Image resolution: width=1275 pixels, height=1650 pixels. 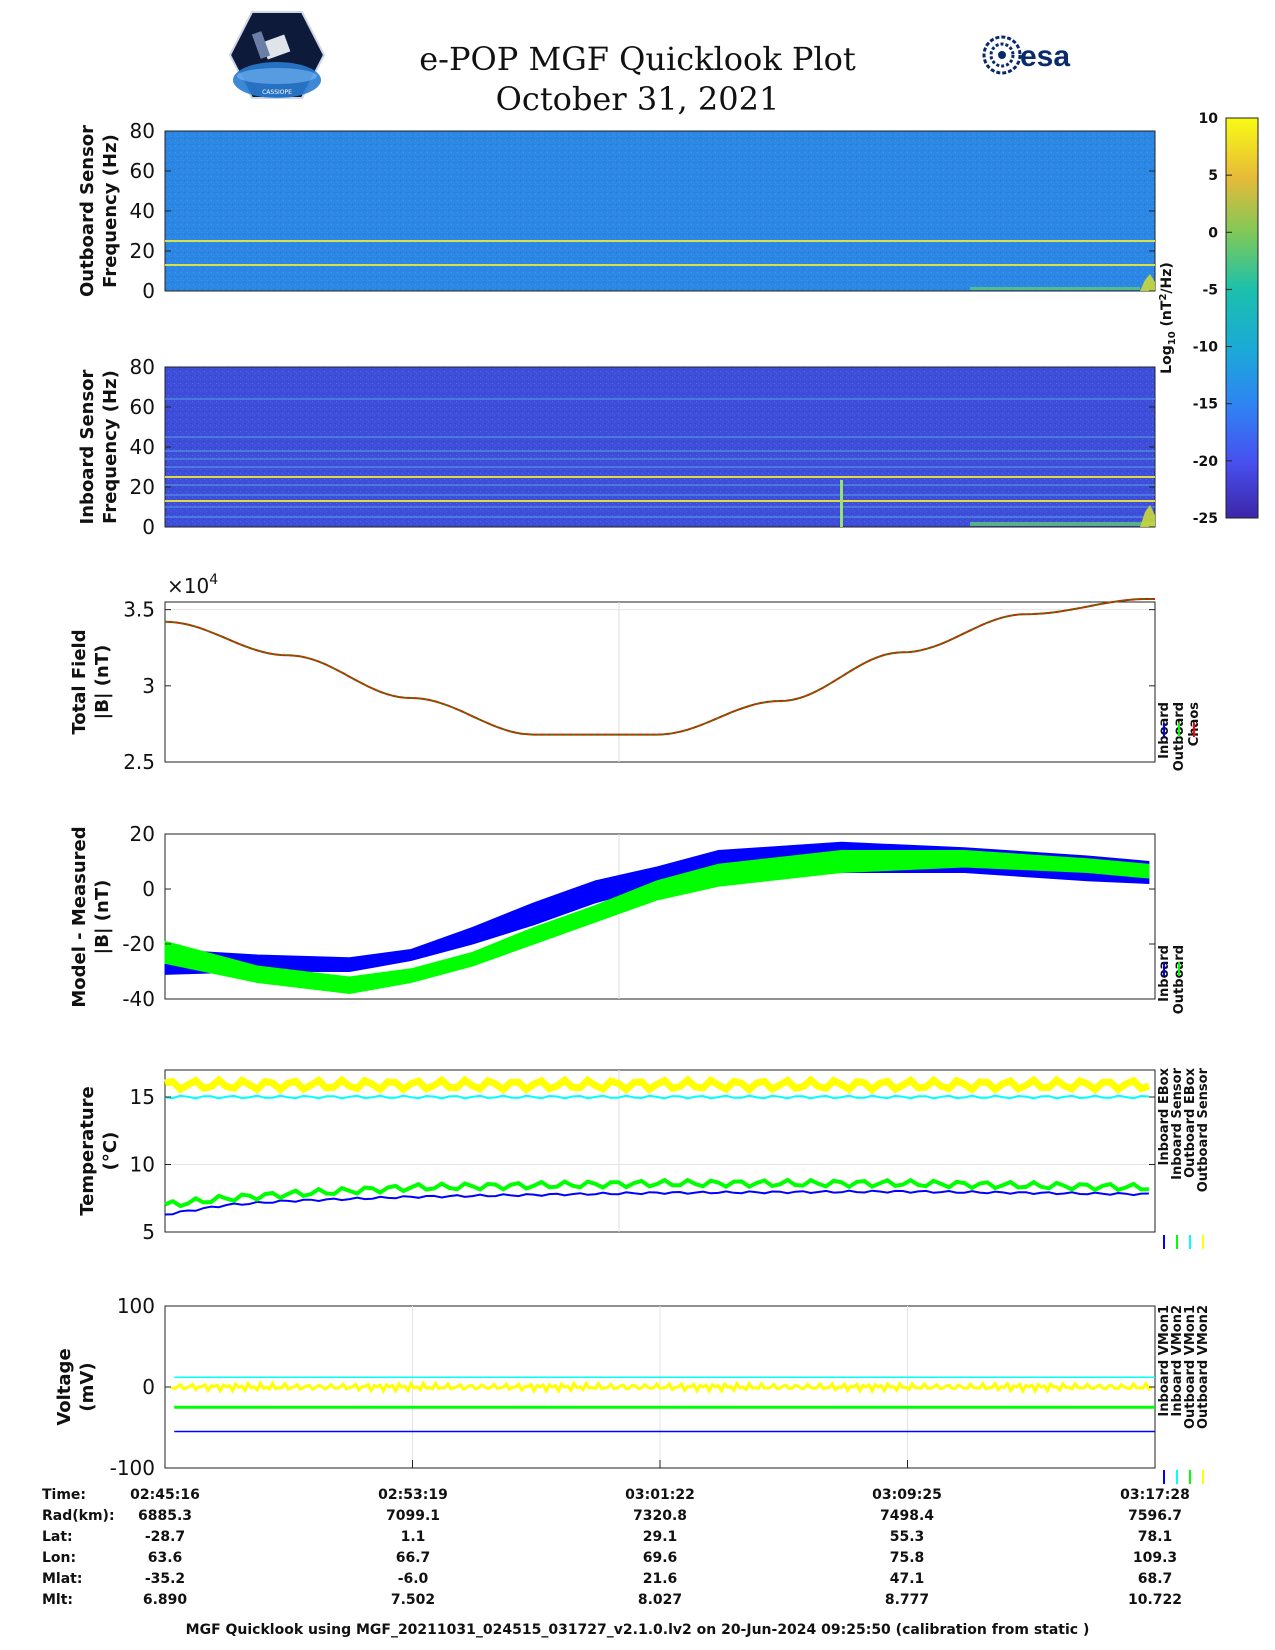 What do you see at coordinates (87, 1150) in the screenshot?
I see `temp-ylabel-1: Temperature` at bounding box center [87, 1150].